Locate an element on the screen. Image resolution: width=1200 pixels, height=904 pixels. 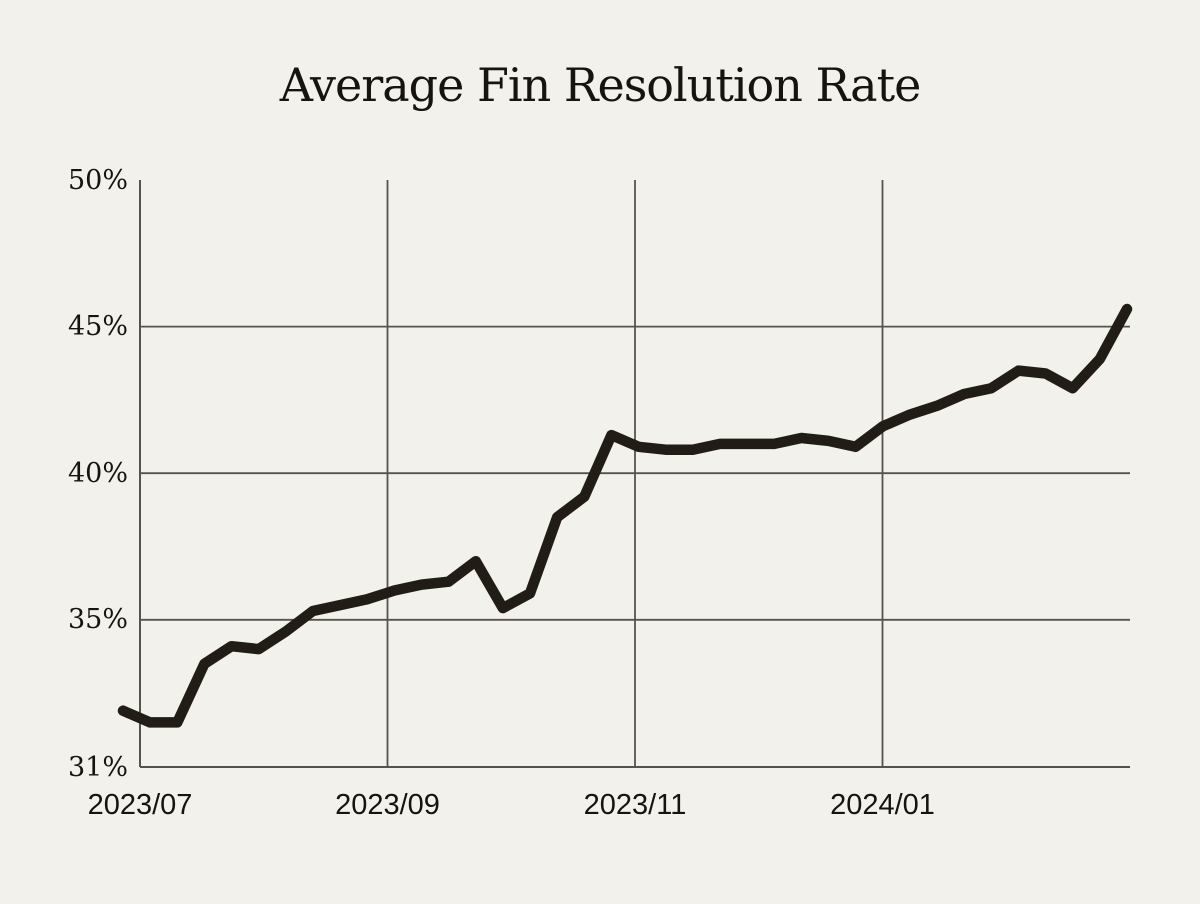
x-axis-tick-label: 2024/01 is located at coordinates (882, 805).